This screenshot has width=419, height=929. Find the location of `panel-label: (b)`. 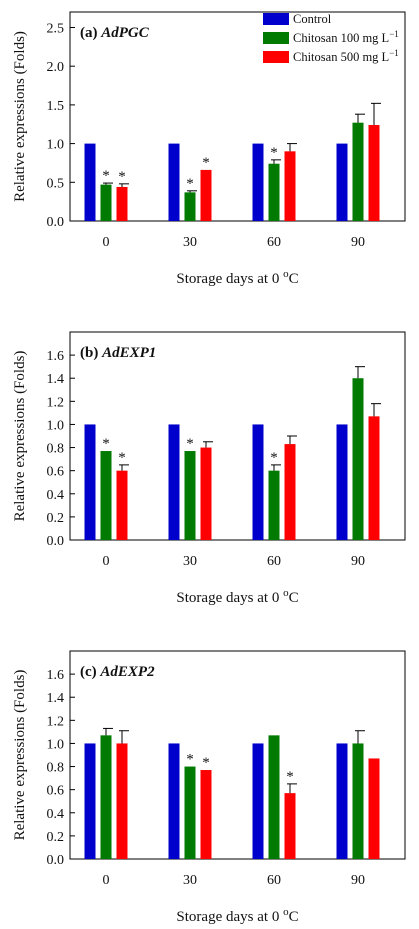

panel-label: (b) is located at coordinates (91, 353).